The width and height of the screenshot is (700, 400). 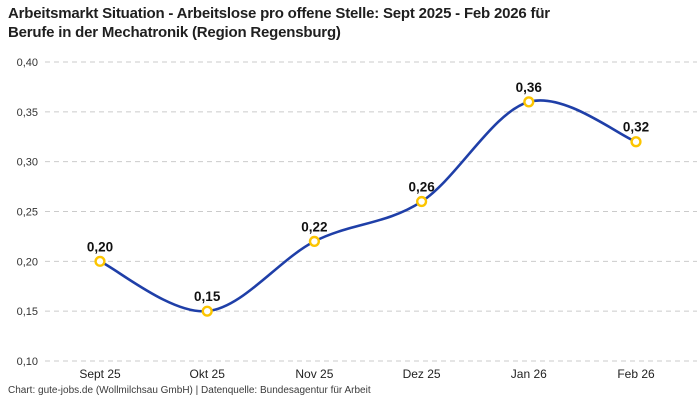 I want to click on x-tick-label: Dez 25, so click(x=422, y=374).